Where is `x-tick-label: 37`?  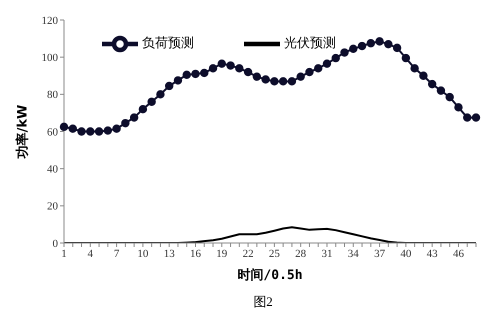
x-tick-label: 37 is located at coordinates (380, 254).